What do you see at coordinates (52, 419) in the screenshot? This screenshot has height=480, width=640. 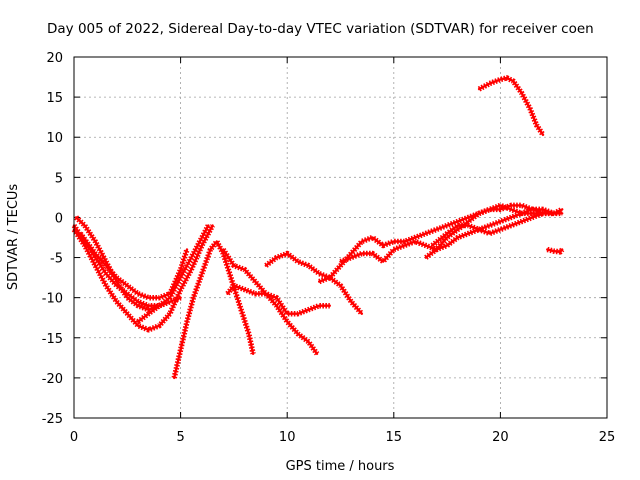 I see `y-tick-label: -25` at bounding box center [52, 419].